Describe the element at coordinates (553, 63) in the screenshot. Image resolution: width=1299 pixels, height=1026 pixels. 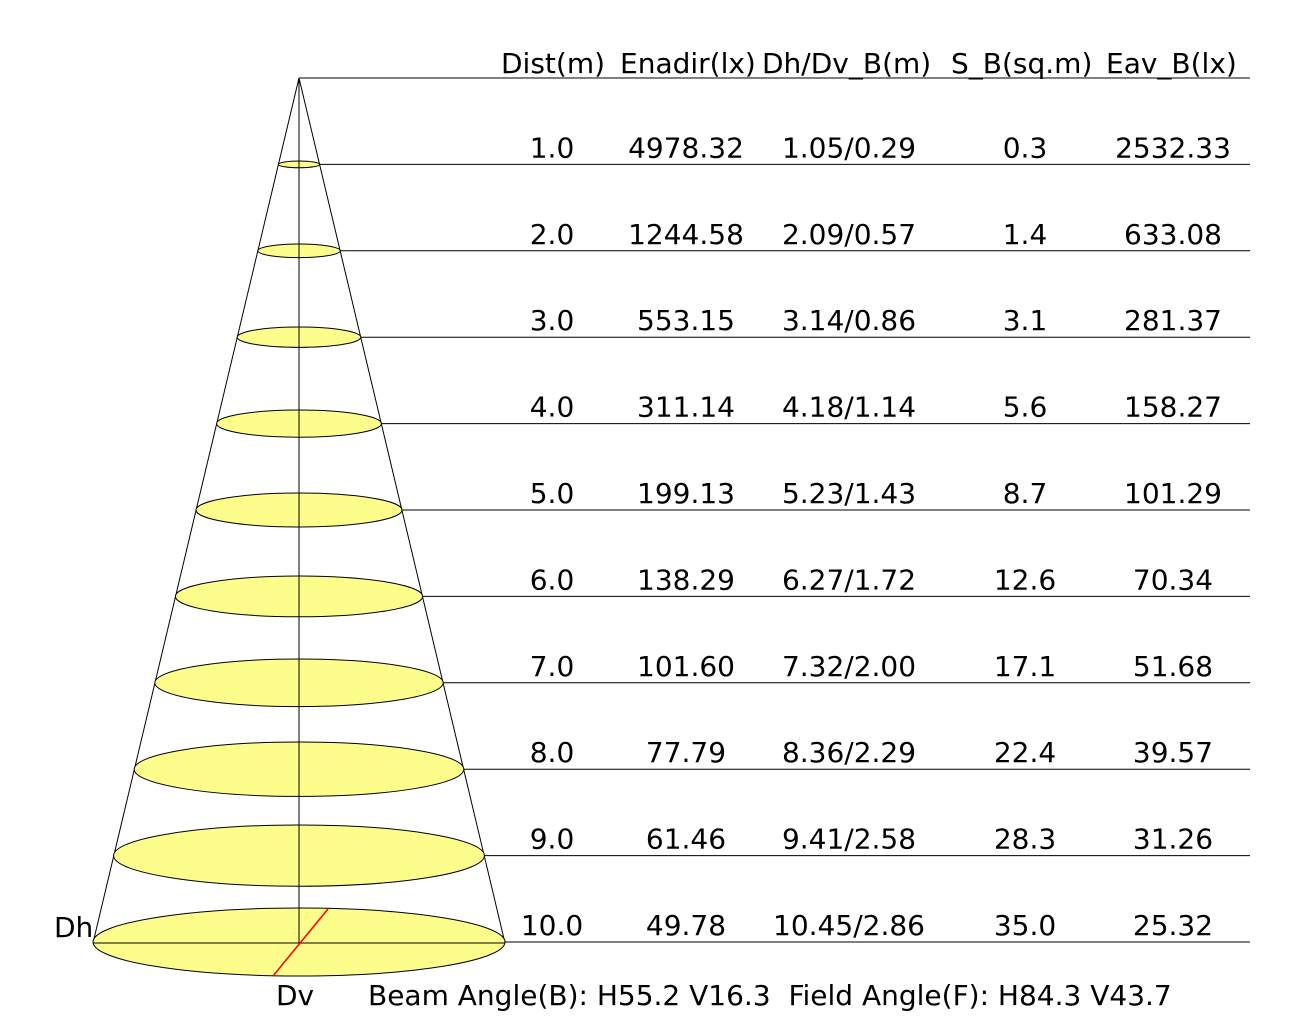
I see `column-header: Dist(m)` at that location.